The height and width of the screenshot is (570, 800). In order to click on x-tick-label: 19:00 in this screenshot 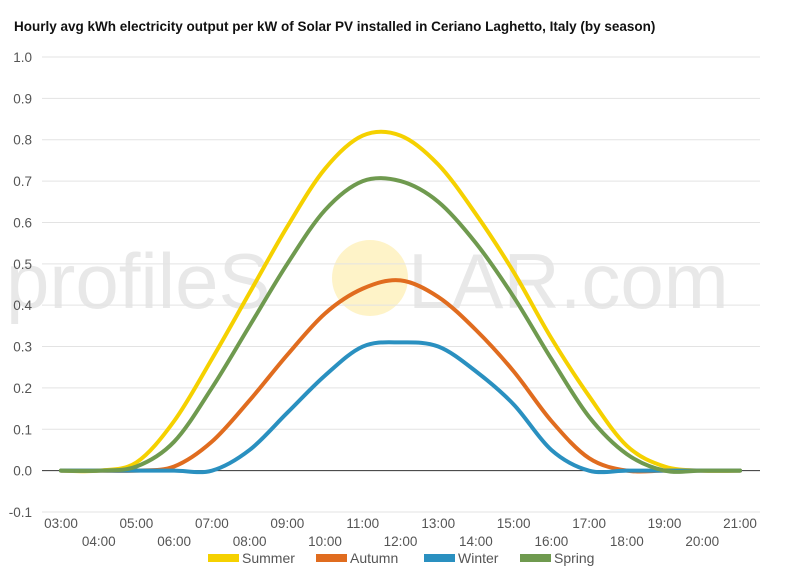, I will do `click(665, 523)`.